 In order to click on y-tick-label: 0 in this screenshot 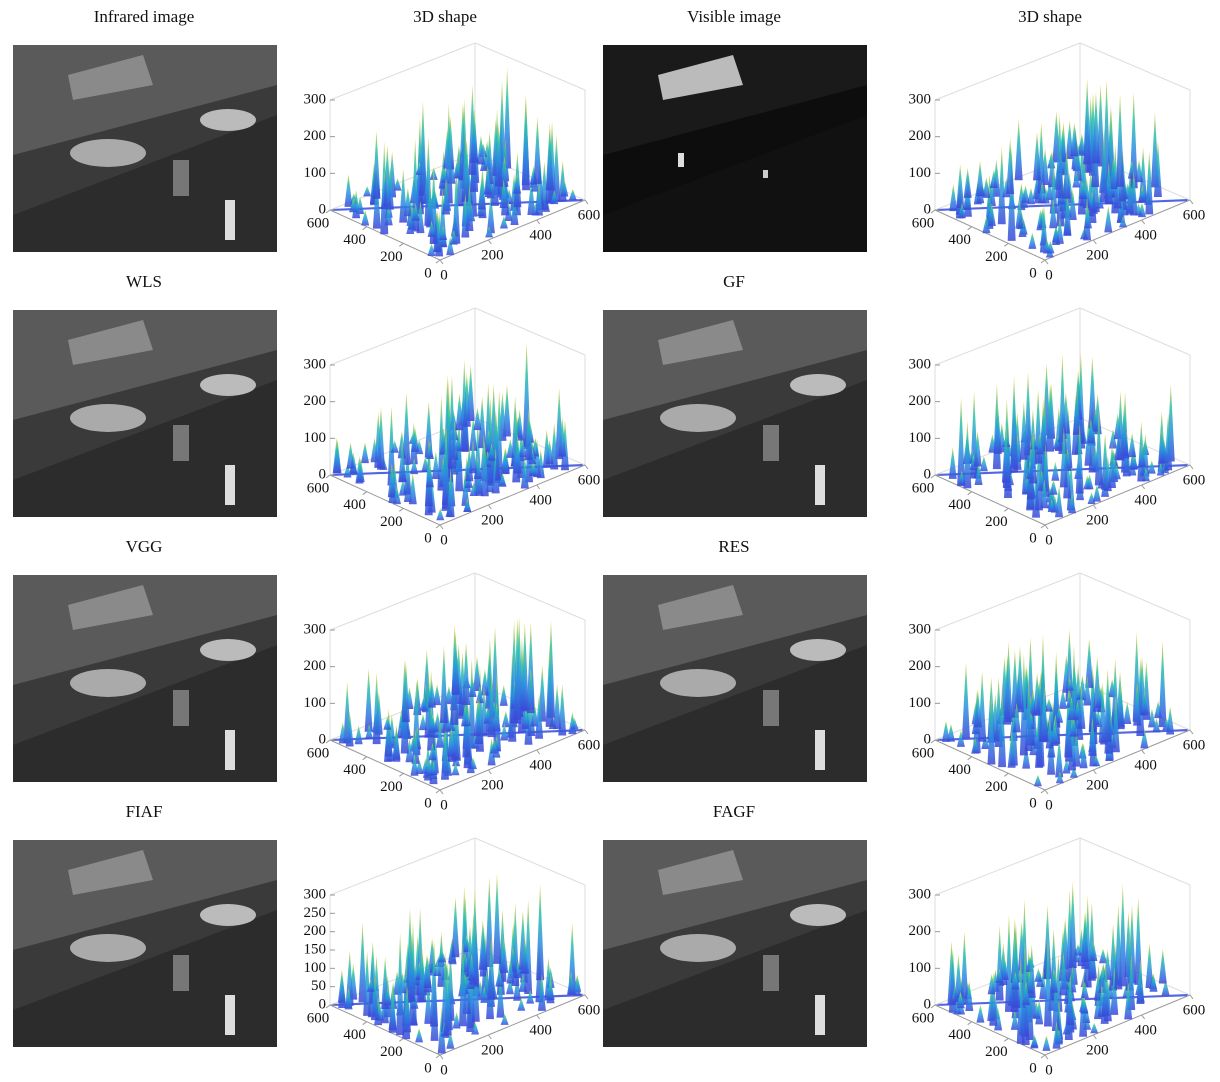, I will do `click(428, 538)`.